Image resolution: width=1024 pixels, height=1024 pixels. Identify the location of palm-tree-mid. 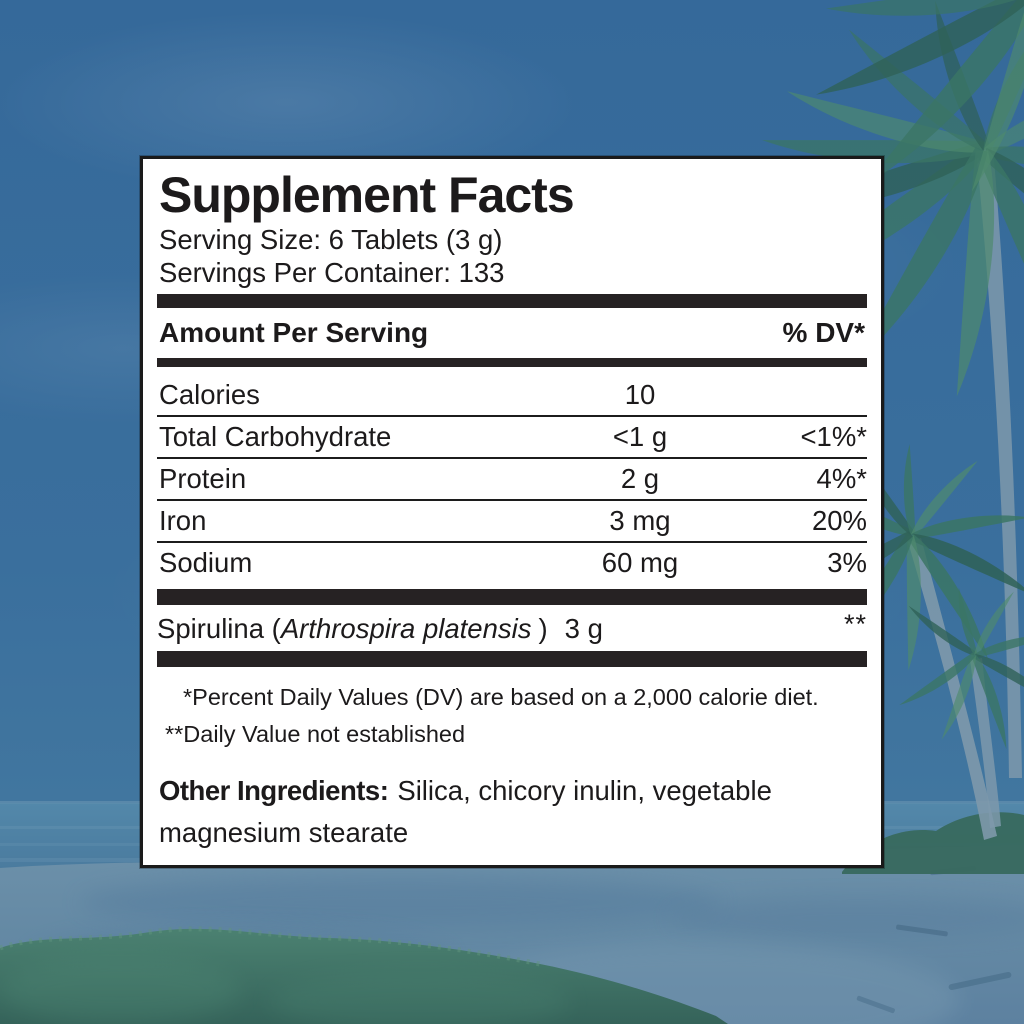
(905, 641).